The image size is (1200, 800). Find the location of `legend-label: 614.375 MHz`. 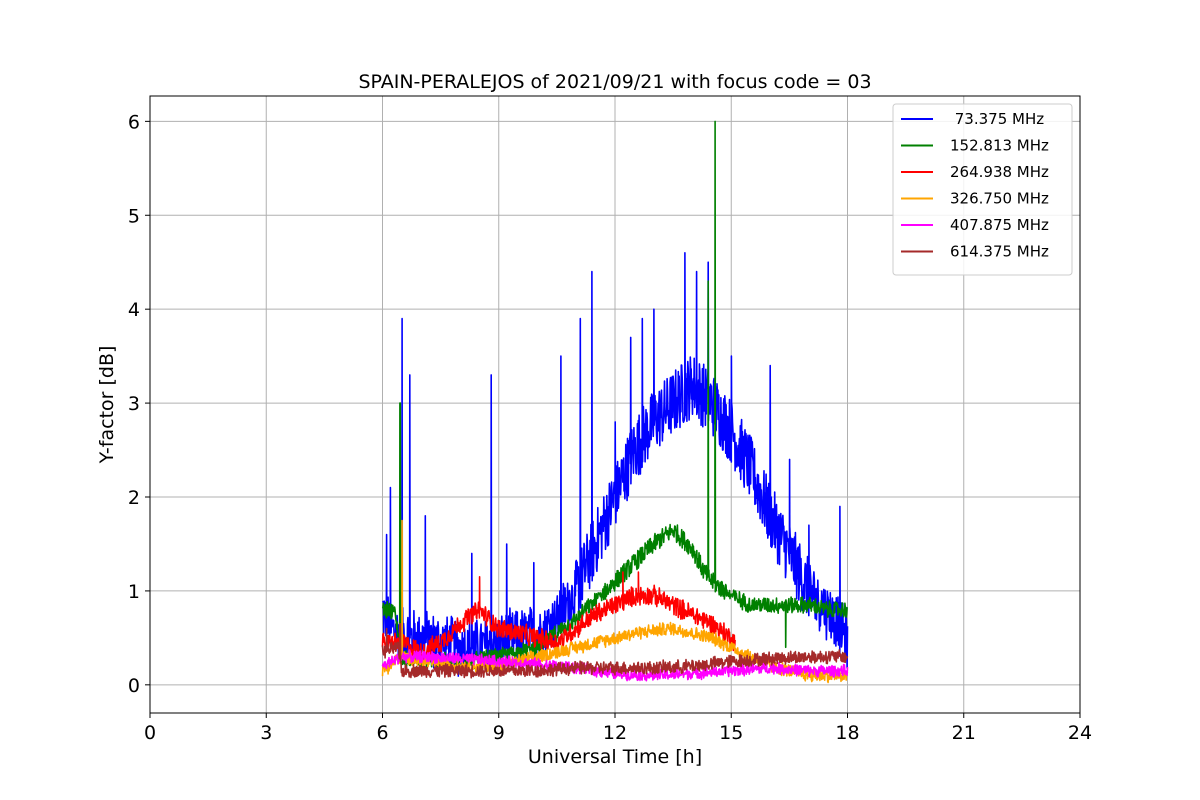

legend-label: 614.375 MHz is located at coordinates (999, 252).